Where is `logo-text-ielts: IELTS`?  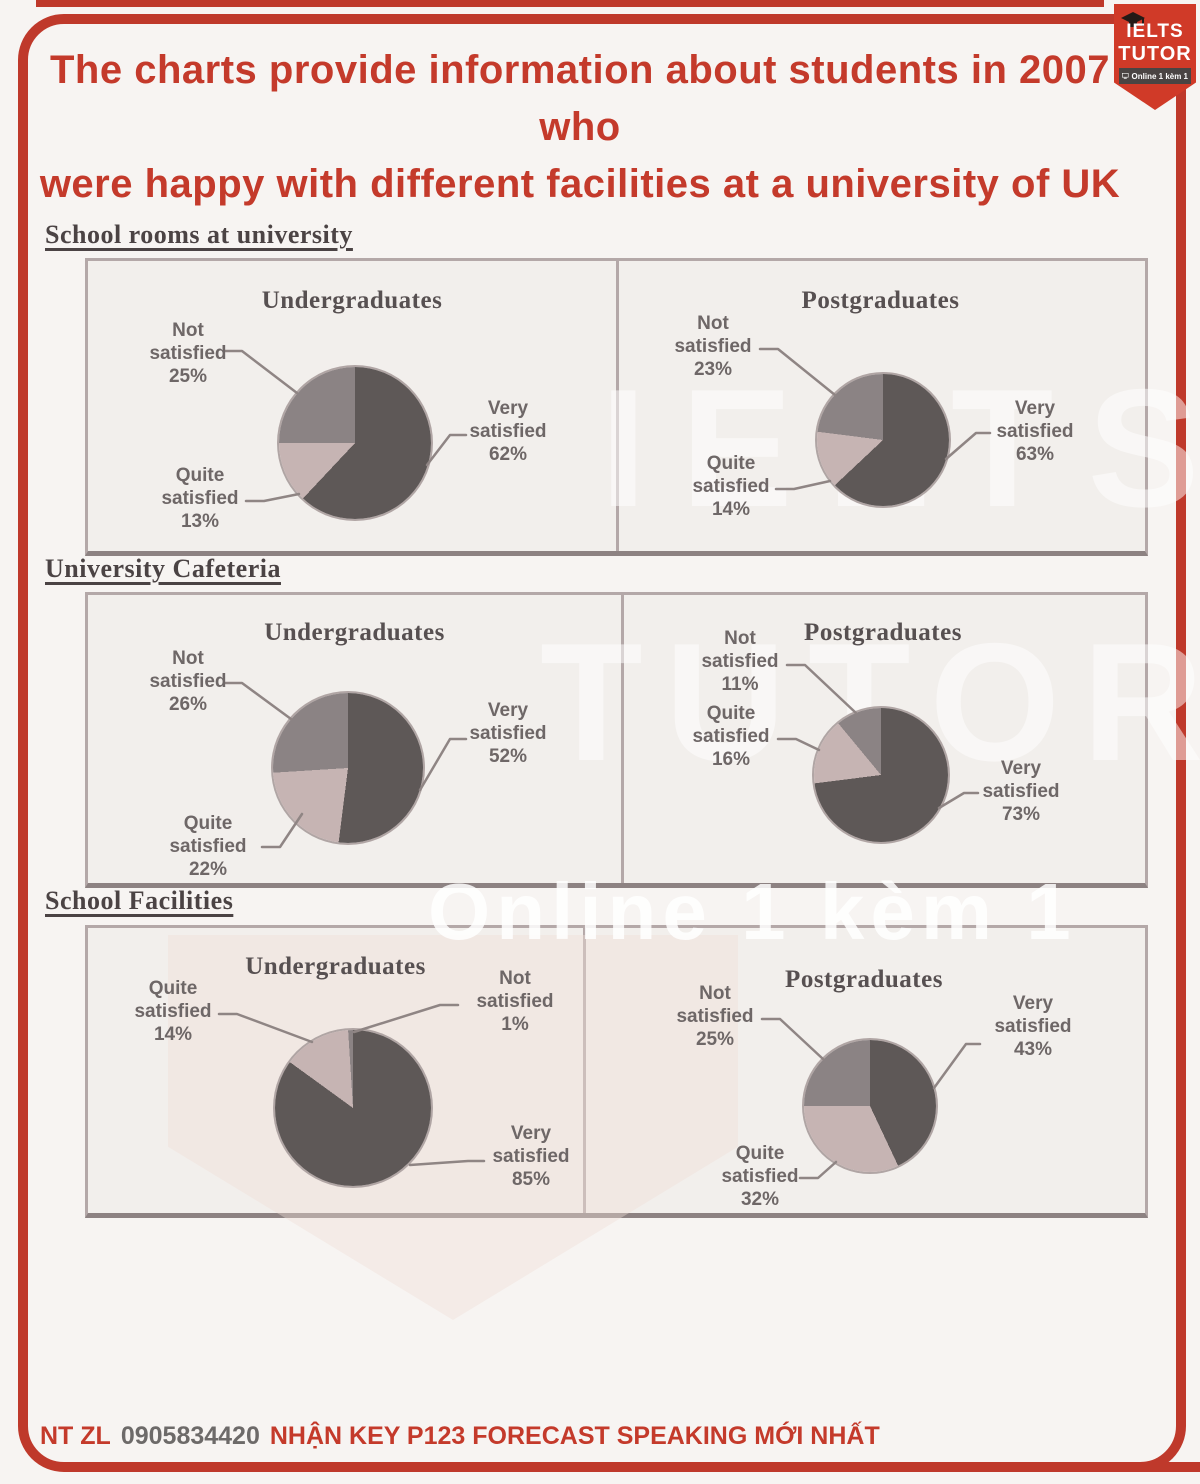
logo-text-ielts: IELTS is located at coordinates (1155, 31).